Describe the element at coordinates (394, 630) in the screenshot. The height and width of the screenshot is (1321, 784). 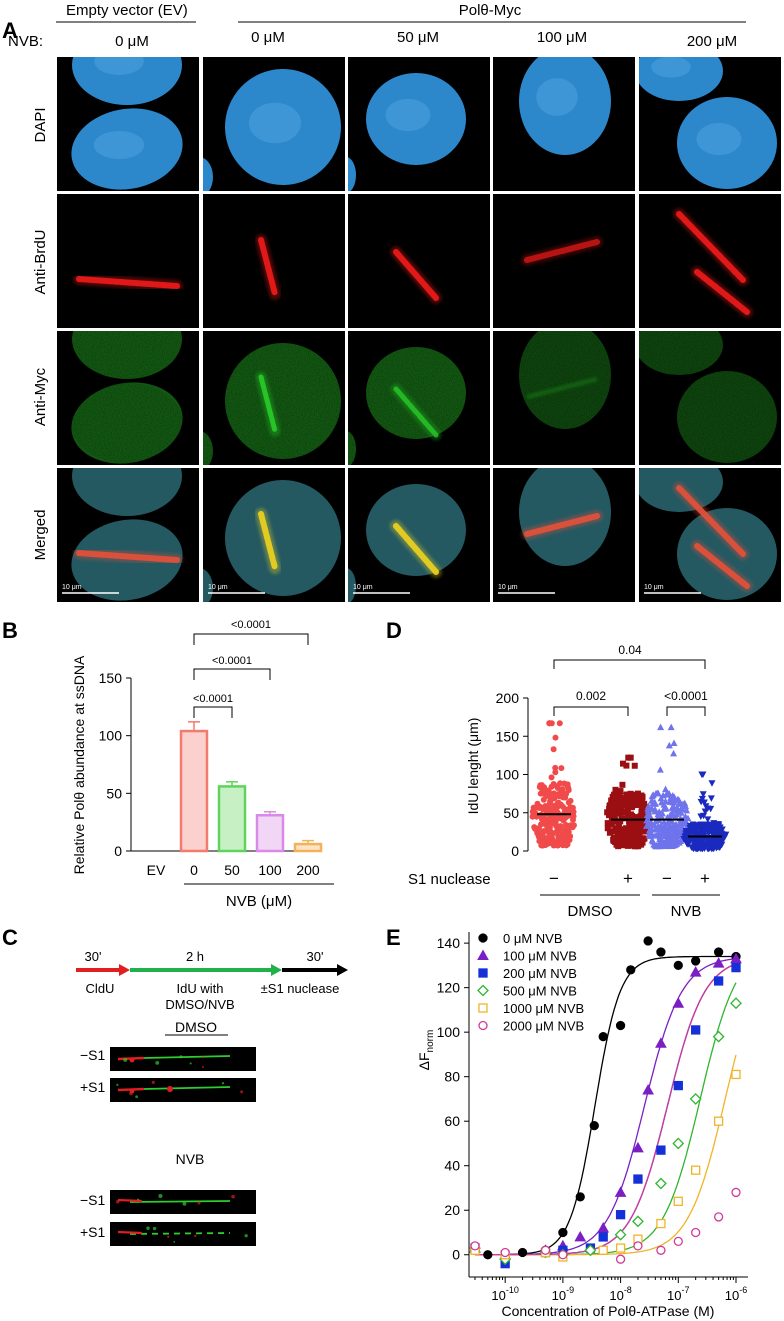
I see `panel-d-letter: D` at that location.